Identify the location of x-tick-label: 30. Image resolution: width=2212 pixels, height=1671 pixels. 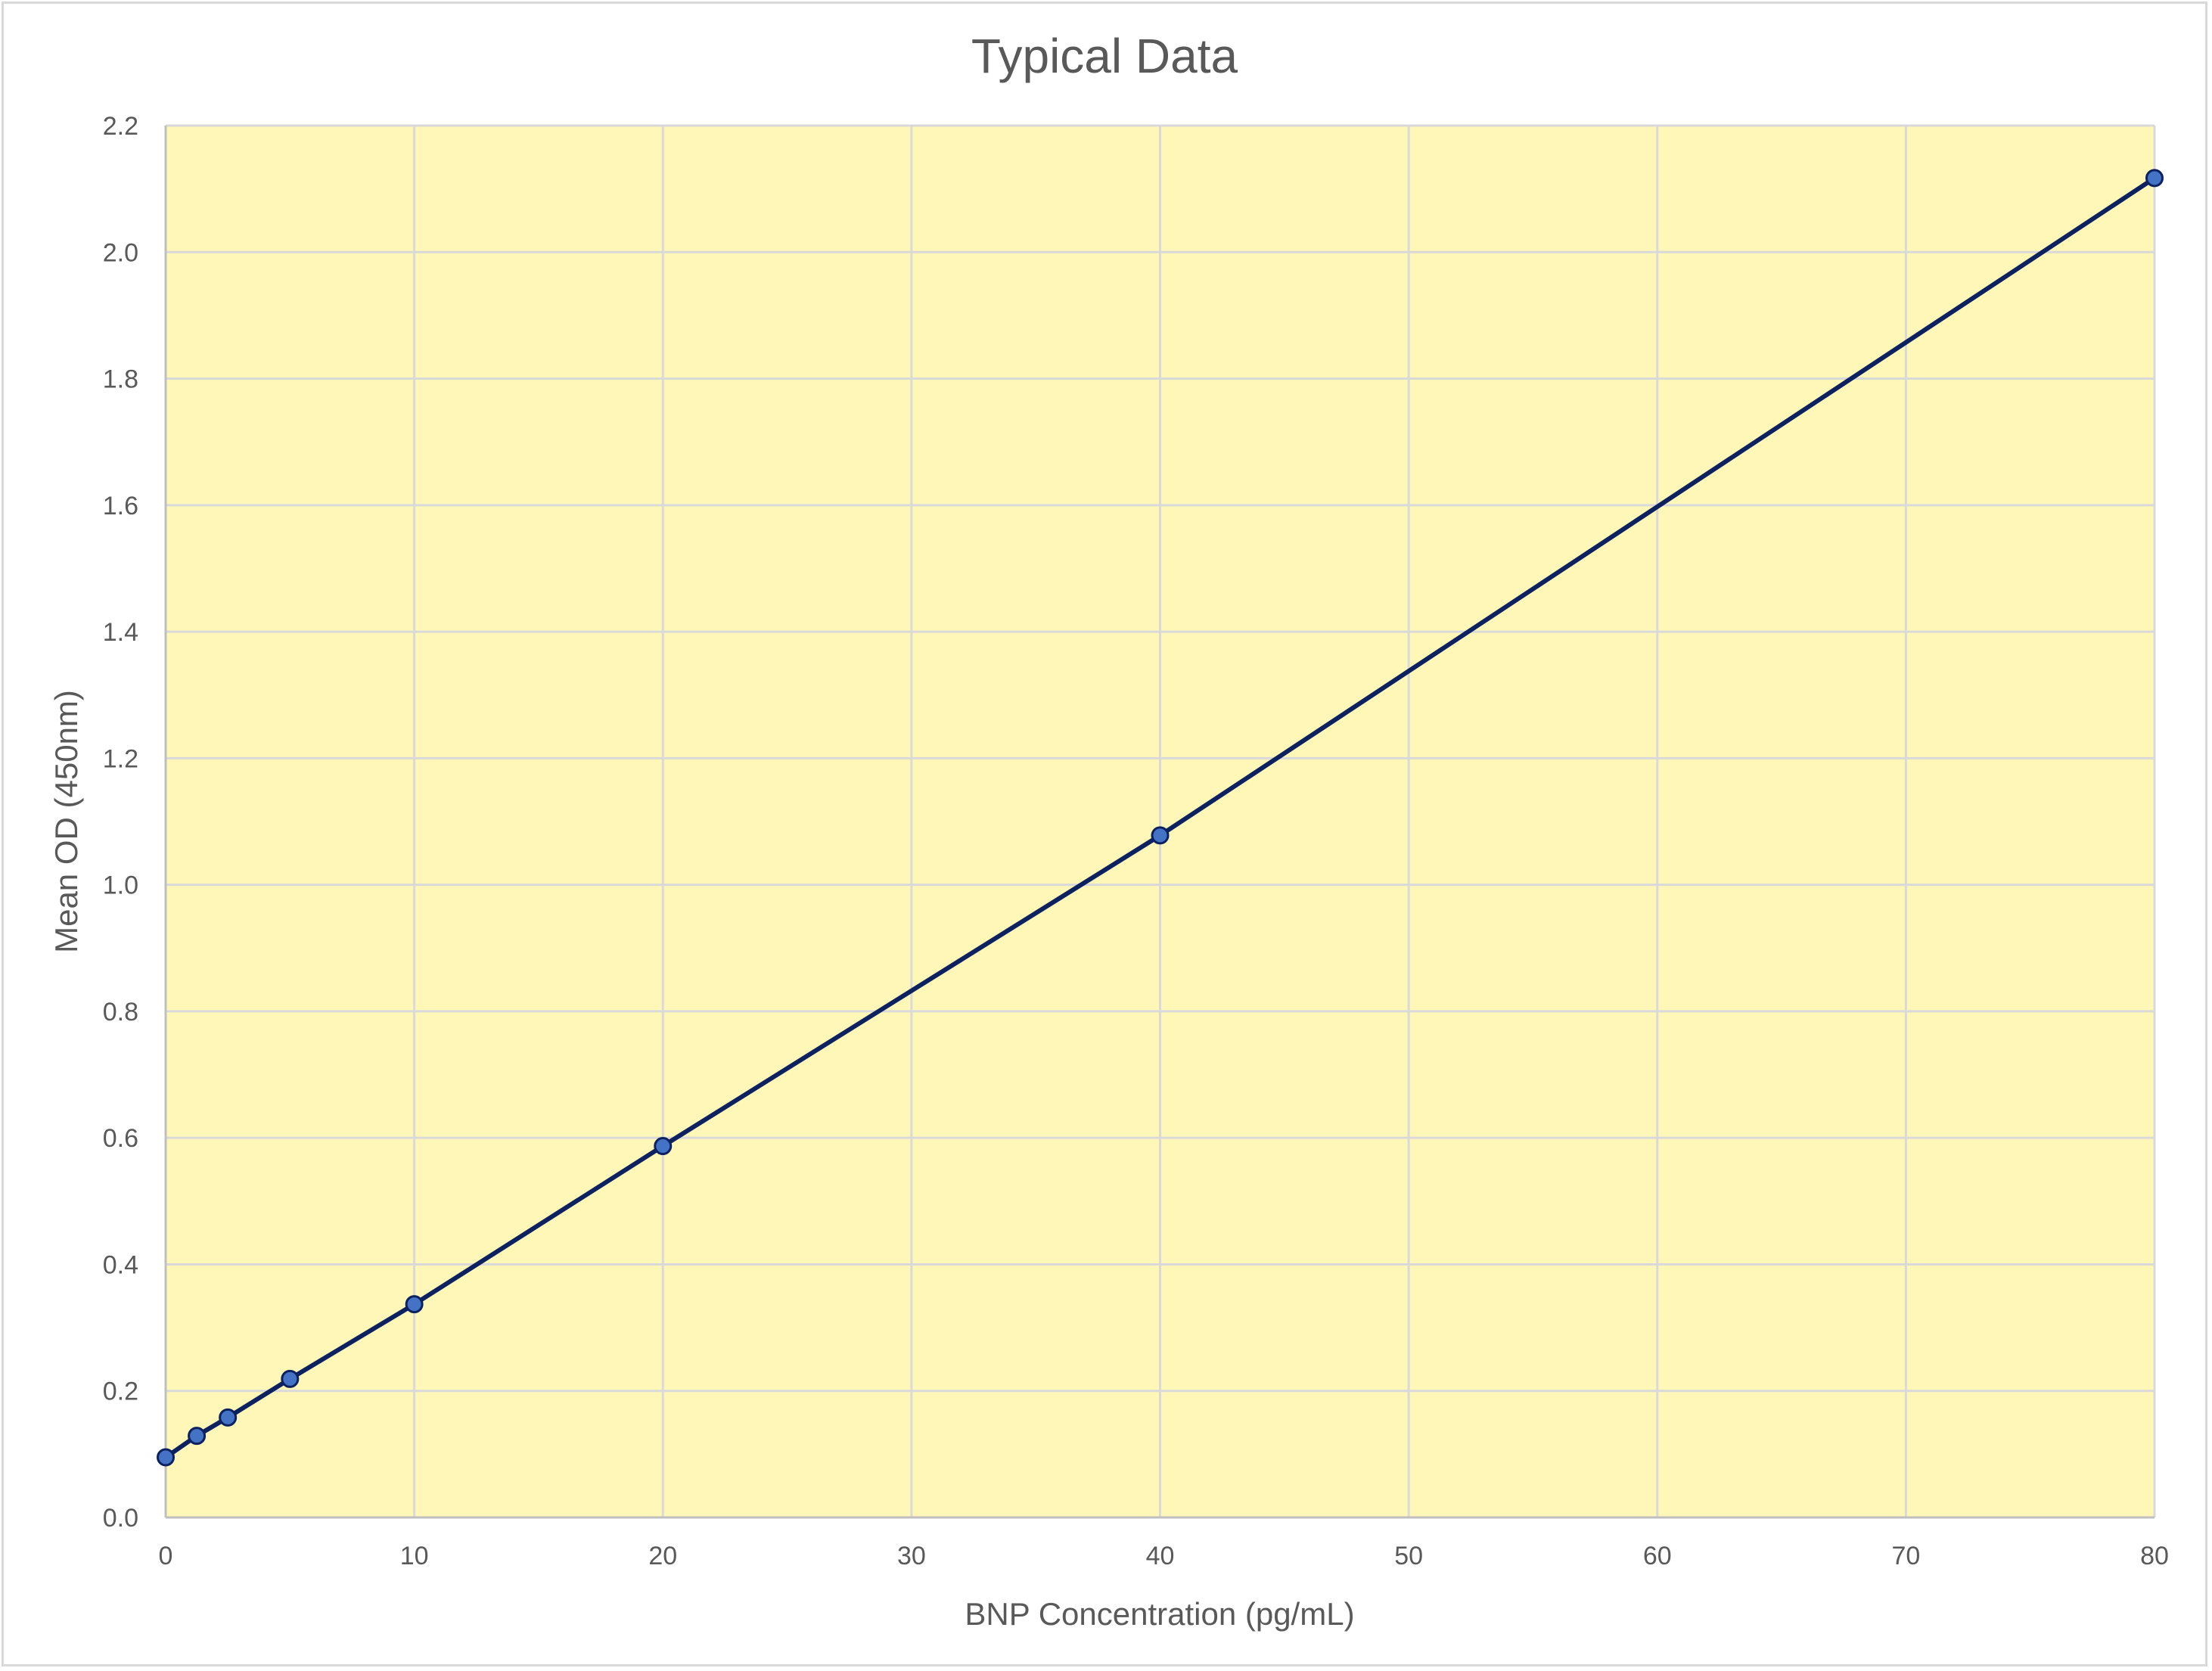
(911, 1556).